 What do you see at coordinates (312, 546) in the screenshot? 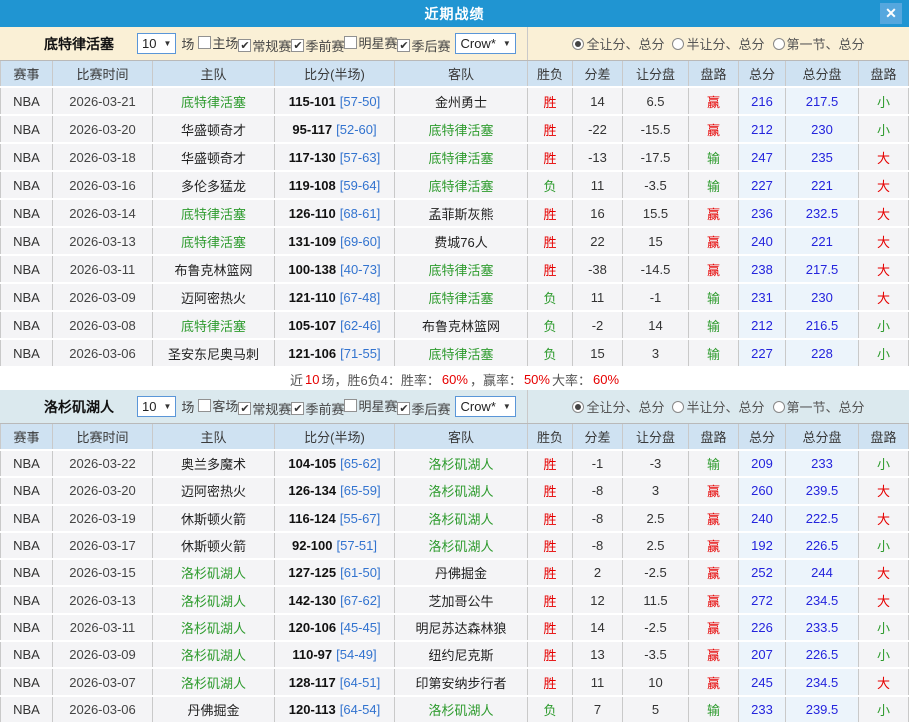
I see `final-score: 92-100` at bounding box center [312, 546].